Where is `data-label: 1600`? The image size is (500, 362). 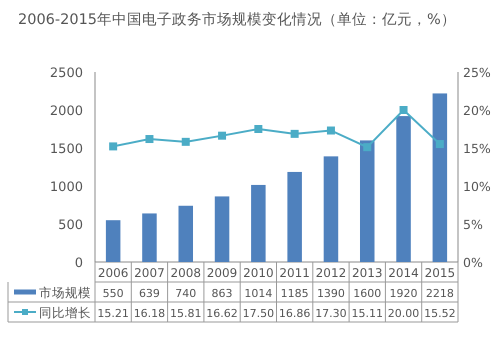
data-label: 1600 is located at coordinates (367, 293).